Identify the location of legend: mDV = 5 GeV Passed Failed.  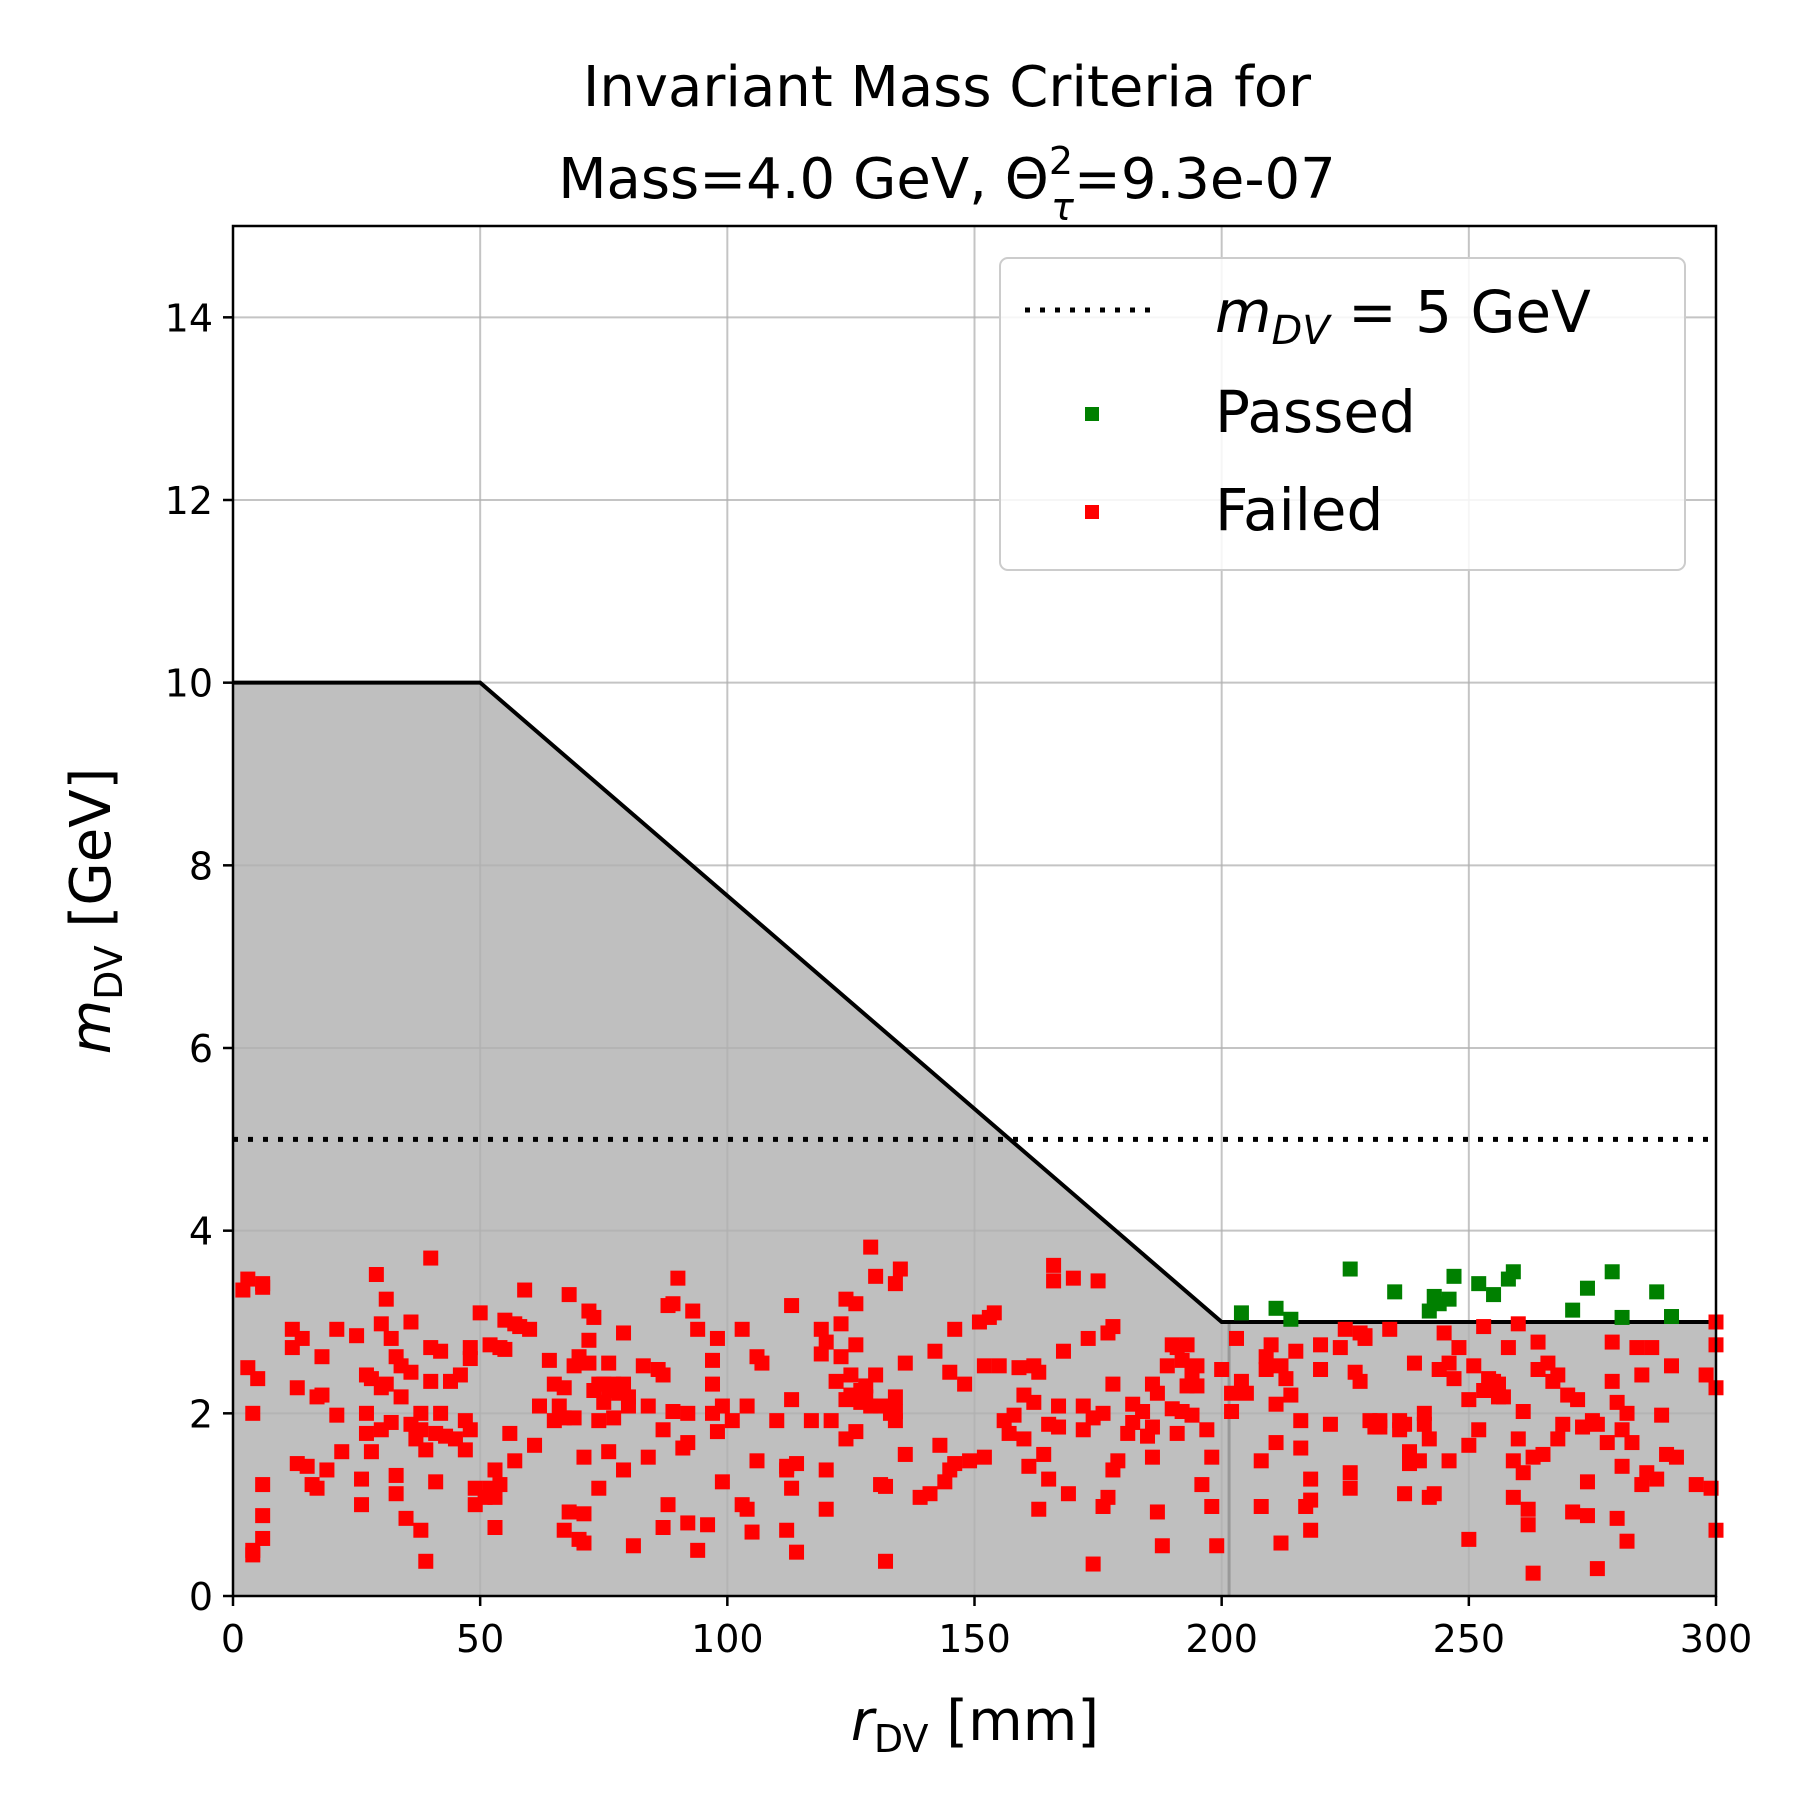
(1342, 414).